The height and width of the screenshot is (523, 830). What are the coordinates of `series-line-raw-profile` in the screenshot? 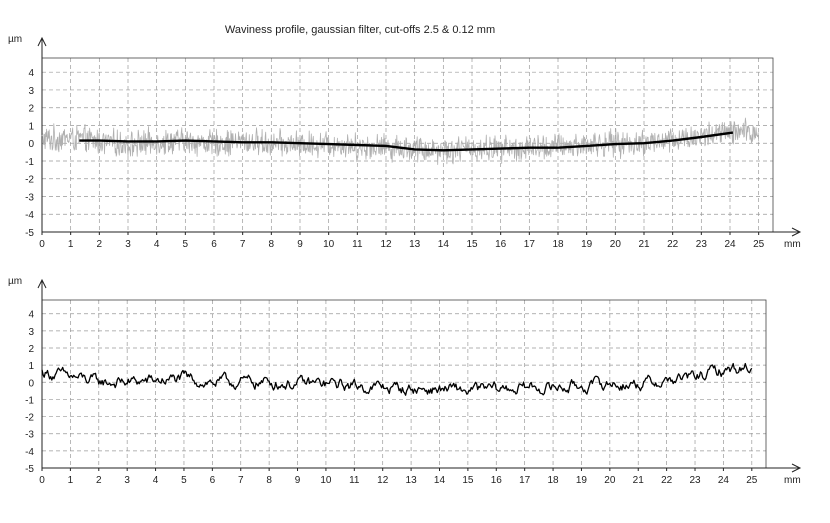 It's located at (400, 141).